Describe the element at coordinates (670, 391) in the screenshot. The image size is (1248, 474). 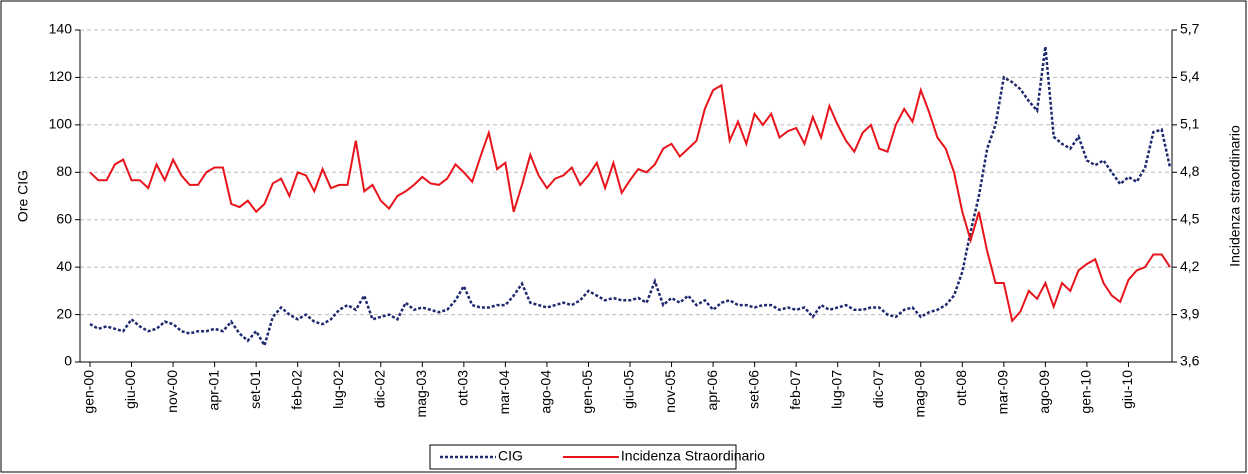
I see `x-tick-label: nov-05` at that location.